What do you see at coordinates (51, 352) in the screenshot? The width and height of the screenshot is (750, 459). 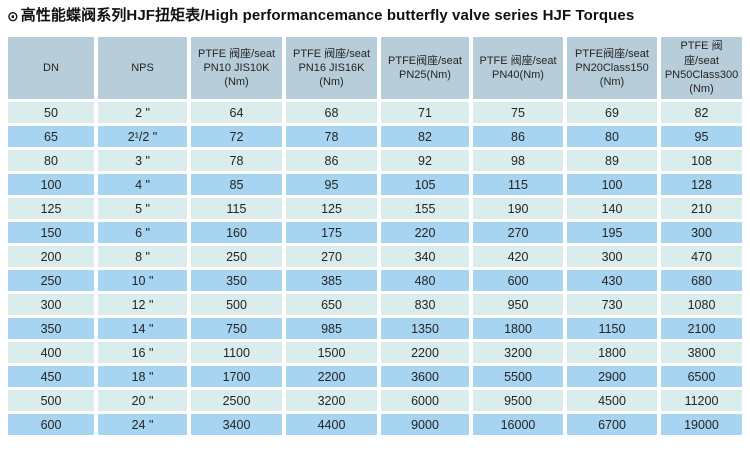 I see `dn-cell: 400` at bounding box center [51, 352].